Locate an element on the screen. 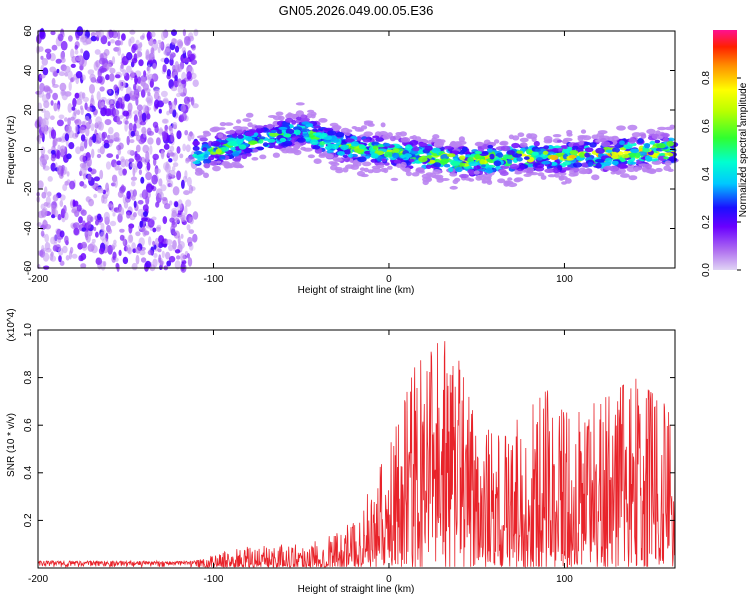 This screenshot has height=600, width=750. x-tick-label: 100 is located at coordinates (564, 579).